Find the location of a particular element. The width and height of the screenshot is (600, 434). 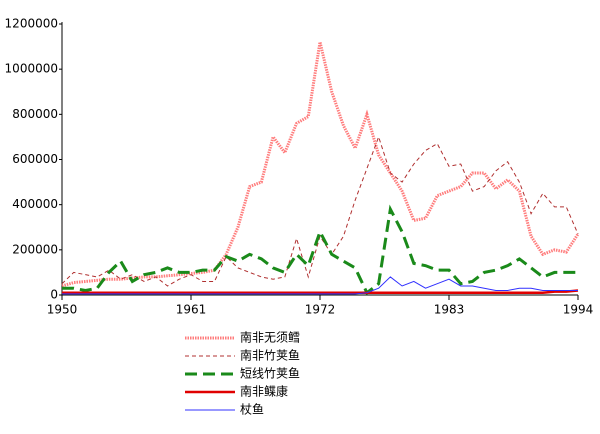

y-tick-label: 800000 is located at coordinates (35, 114).